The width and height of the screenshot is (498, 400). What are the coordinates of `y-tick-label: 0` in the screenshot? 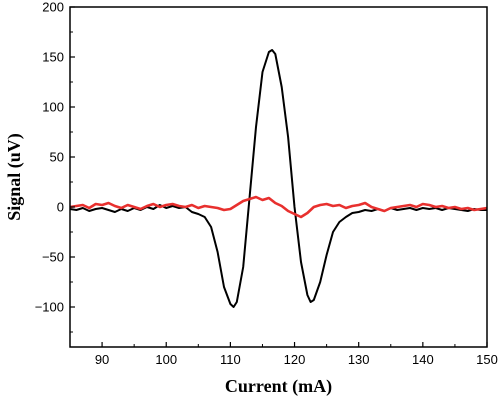 It's located at (60, 207).